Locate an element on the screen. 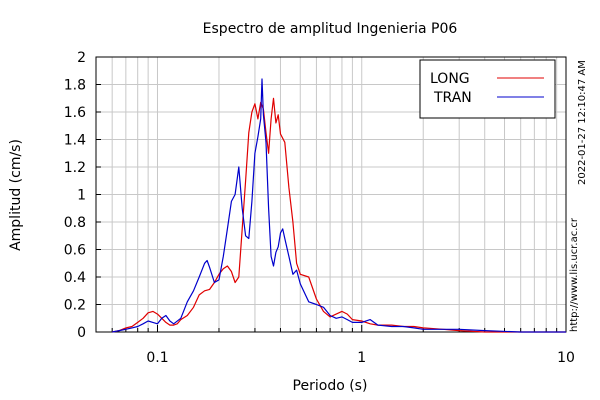 This screenshot has width=600, height=400. y-tick-label: 0.4 is located at coordinates (75, 278).